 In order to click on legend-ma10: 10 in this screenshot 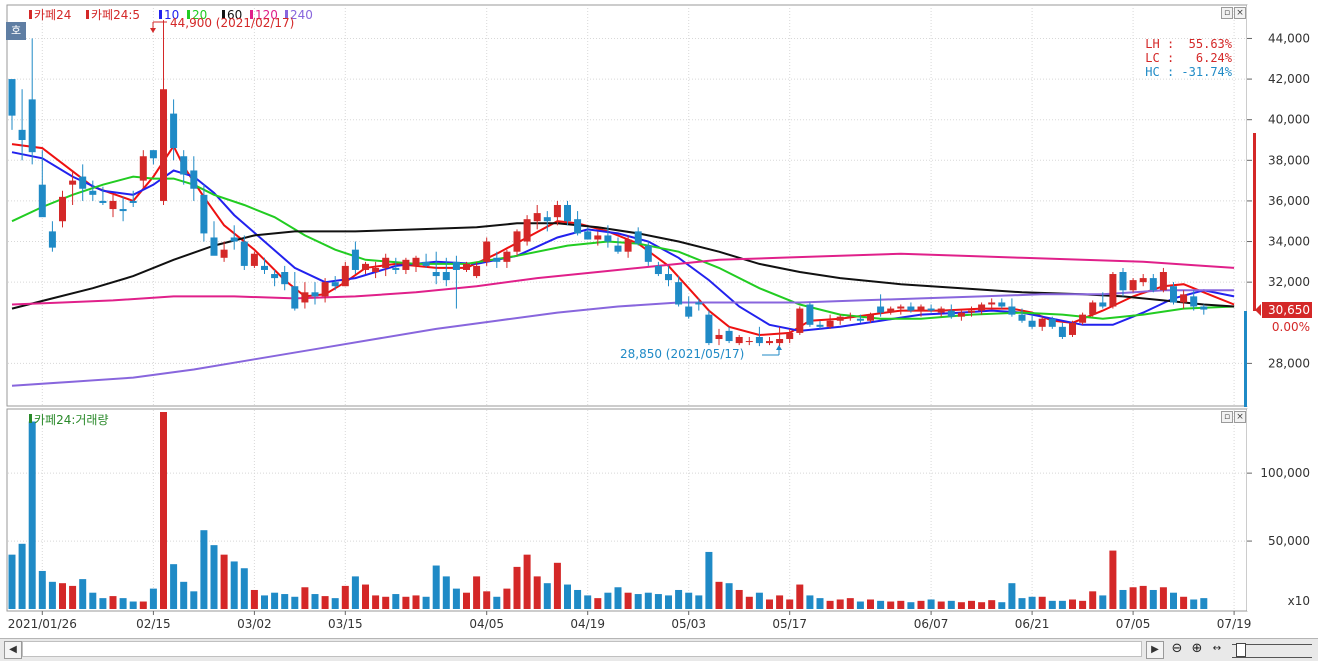, I will do `click(171, 15)`.